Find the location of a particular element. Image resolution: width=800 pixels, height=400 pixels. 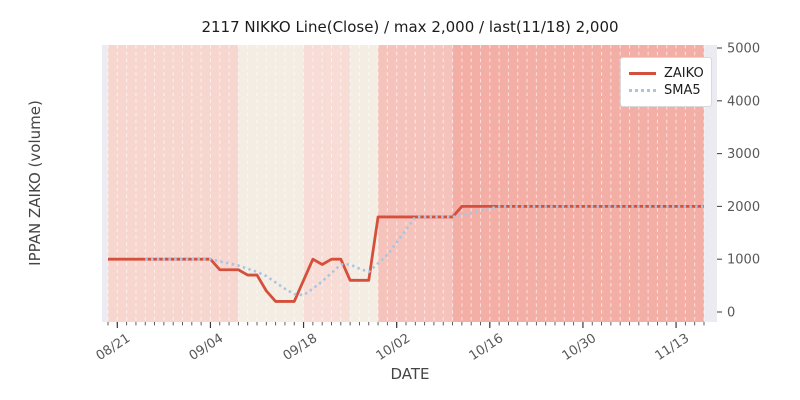

y-tick-label: 2000 is located at coordinates (743, 207).